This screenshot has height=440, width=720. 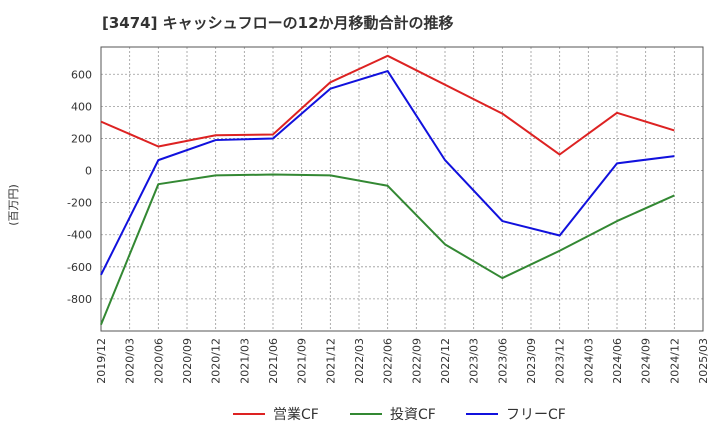 I want to click on x-tick-label: 2020/12, so click(x=216, y=361).